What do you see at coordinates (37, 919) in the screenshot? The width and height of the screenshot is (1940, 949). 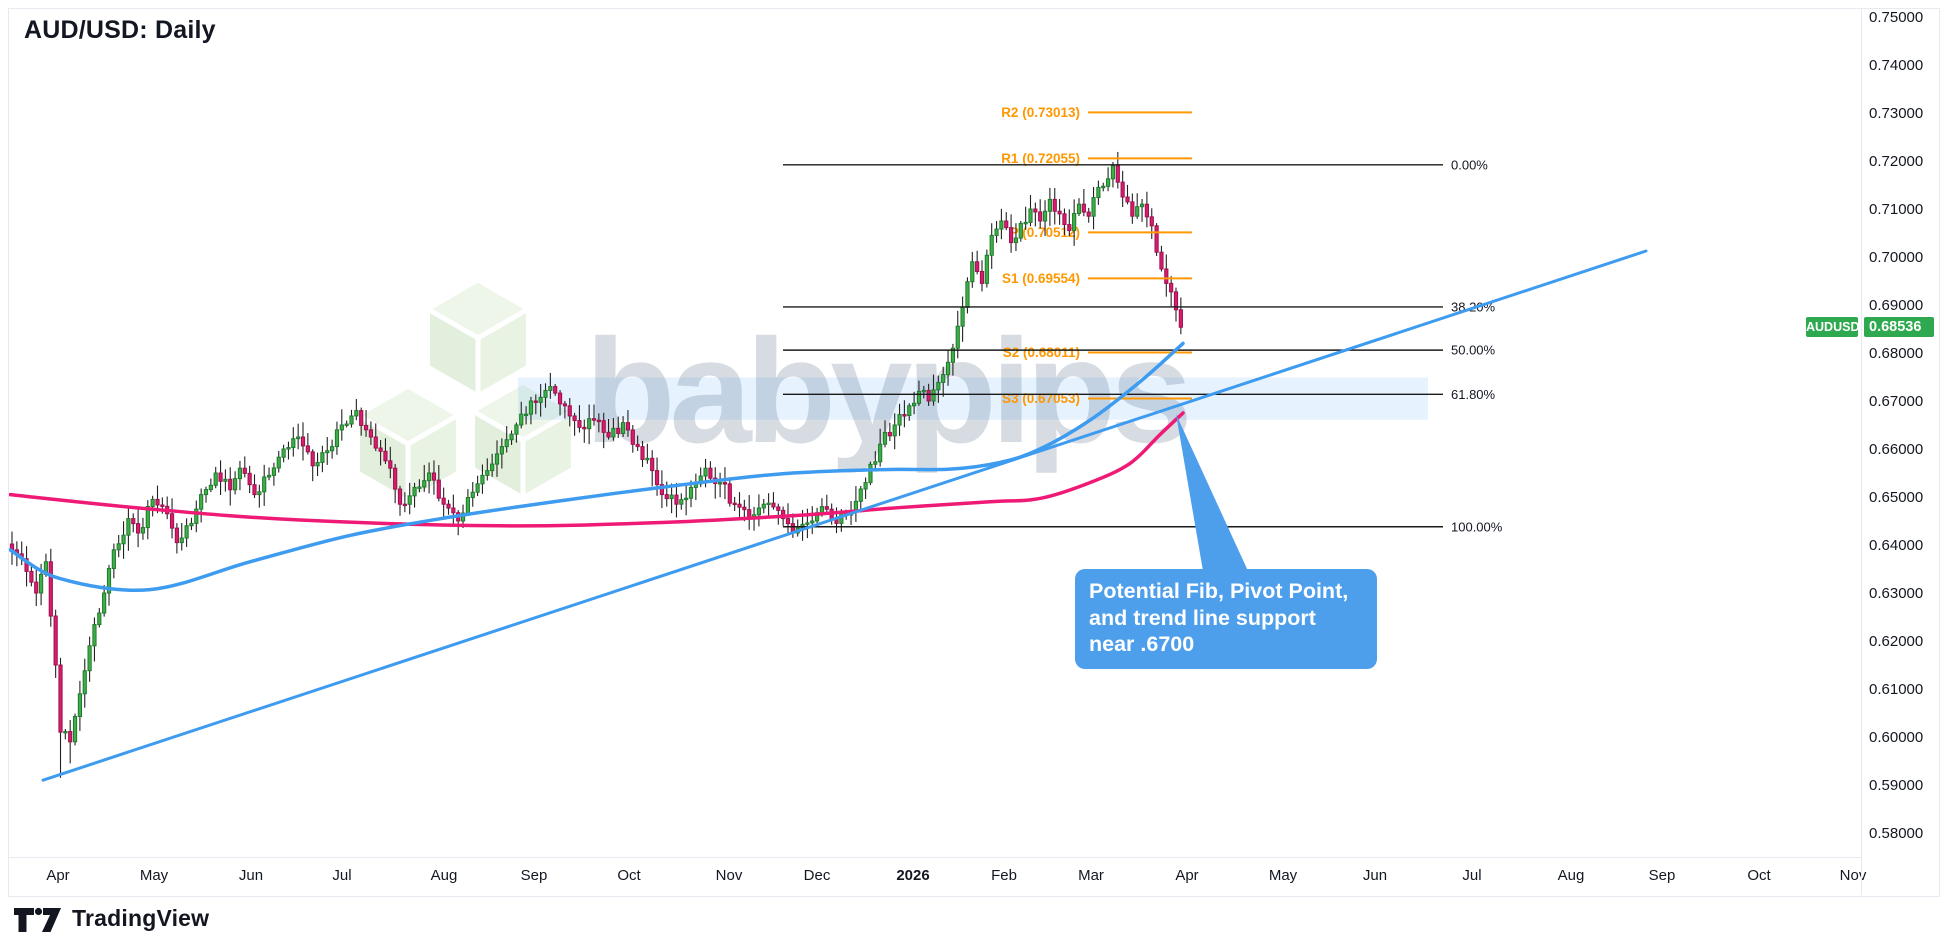 I see `tradingview-logo-icon` at bounding box center [37, 919].